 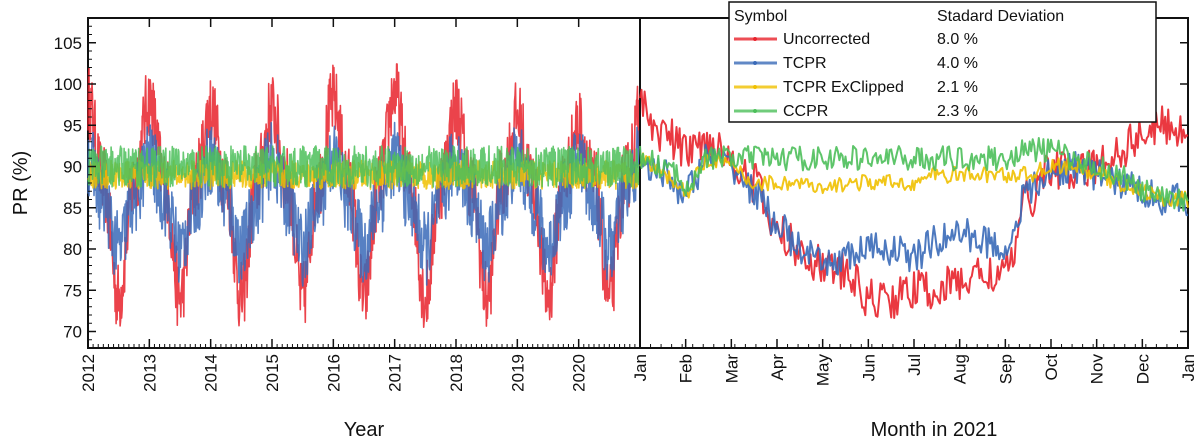 What do you see at coordinates (1142, 369) in the screenshot?
I see `month-tick-label: Dec` at bounding box center [1142, 369].